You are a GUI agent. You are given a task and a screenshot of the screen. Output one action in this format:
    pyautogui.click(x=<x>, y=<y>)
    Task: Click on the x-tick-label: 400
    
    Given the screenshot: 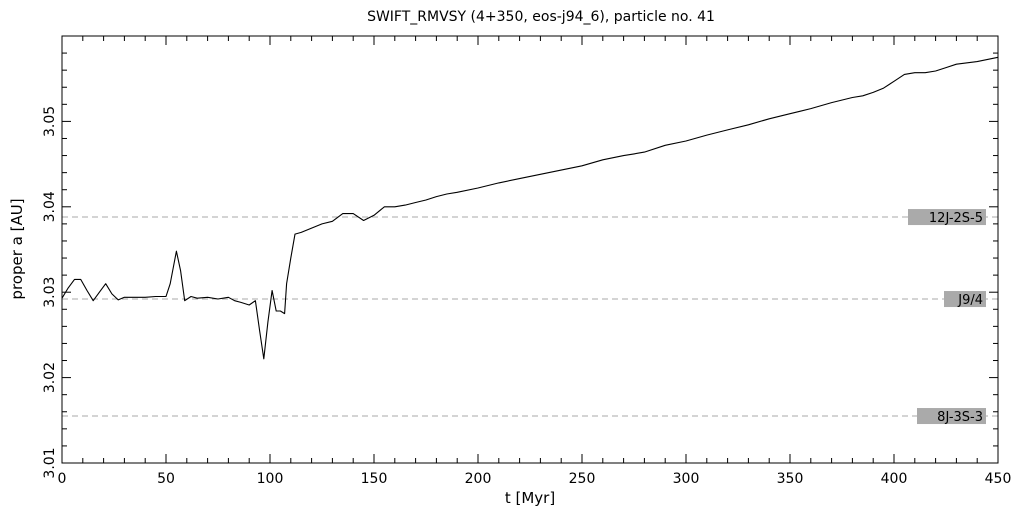 What is the action you would take?
    pyautogui.click(x=894, y=479)
    